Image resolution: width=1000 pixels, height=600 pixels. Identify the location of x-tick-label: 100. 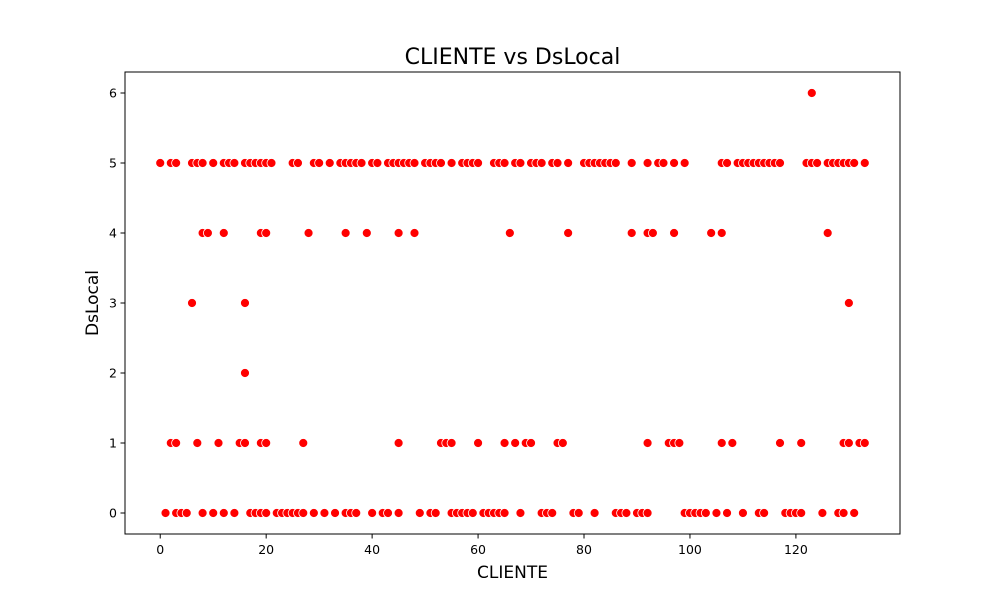
(690, 549).